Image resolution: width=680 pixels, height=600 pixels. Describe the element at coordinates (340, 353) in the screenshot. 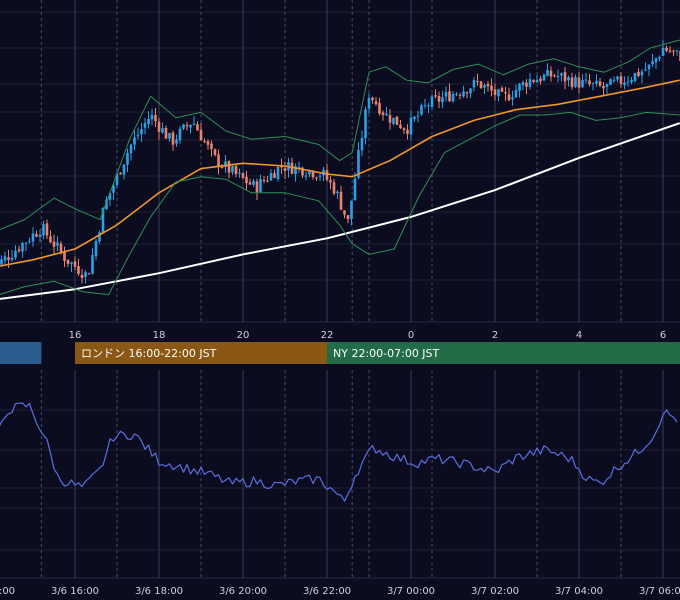

I see `session-band: ロンドン 16:00-22:00 JST NY 22:00-07:00 JST` at that location.